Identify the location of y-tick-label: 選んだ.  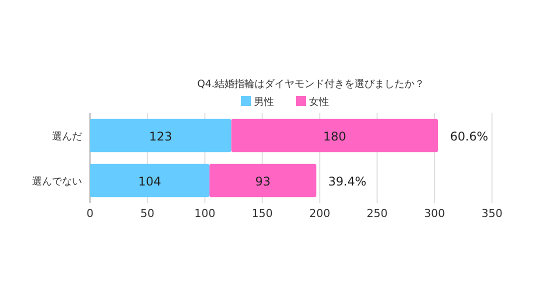
(67, 136).